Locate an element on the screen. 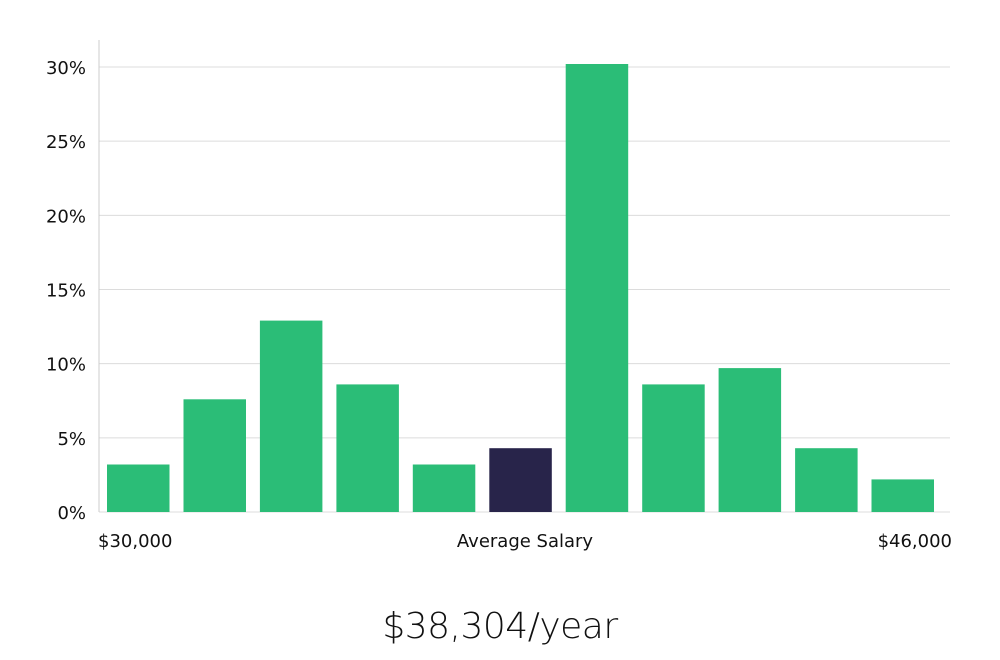 The width and height of the screenshot is (1000, 660). y-tick-label: 25% is located at coordinates (66, 142).